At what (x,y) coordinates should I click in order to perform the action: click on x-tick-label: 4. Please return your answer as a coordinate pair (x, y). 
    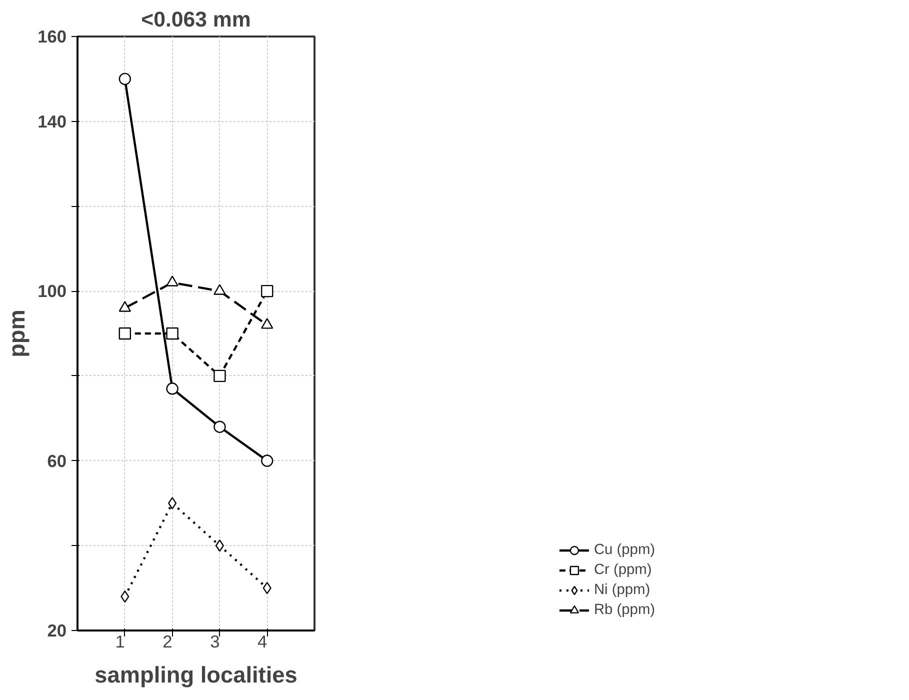
    Looking at the image, I should click on (262, 642).